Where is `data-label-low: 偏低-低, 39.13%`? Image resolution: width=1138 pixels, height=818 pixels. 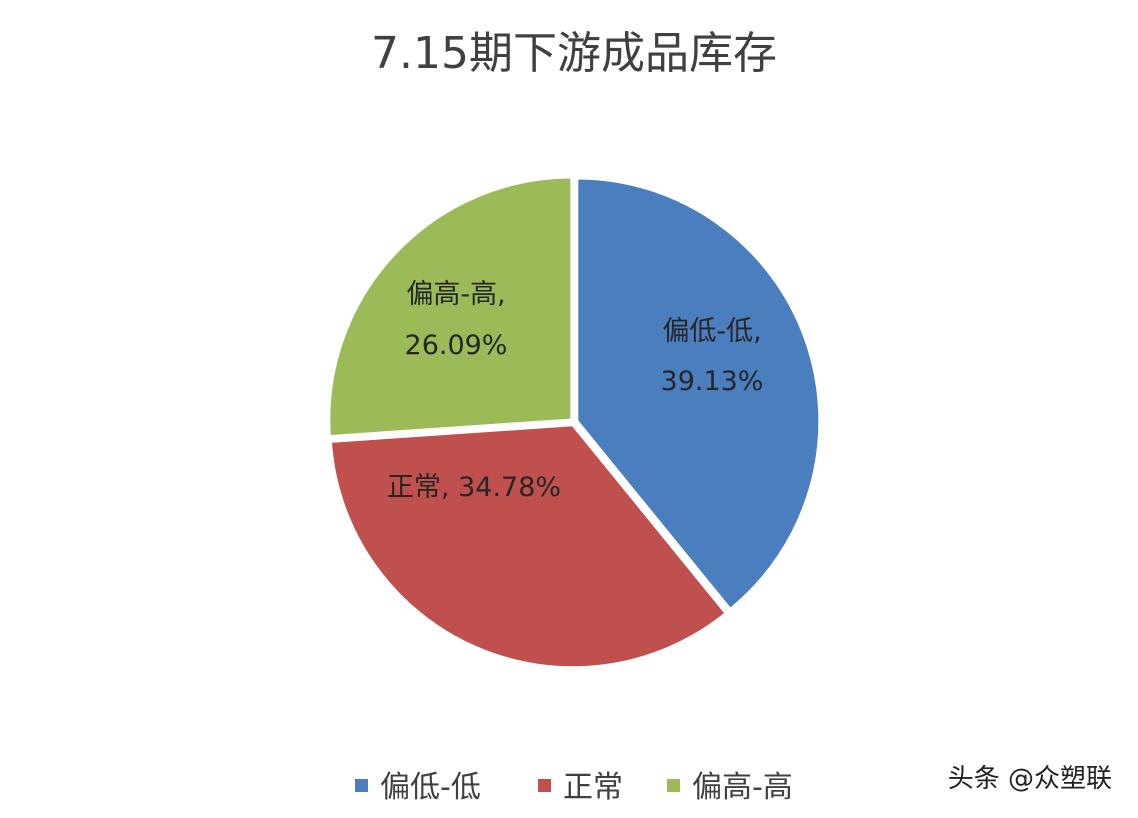 data-label-low: 偏低-低, 39.13% is located at coordinates (712, 356).